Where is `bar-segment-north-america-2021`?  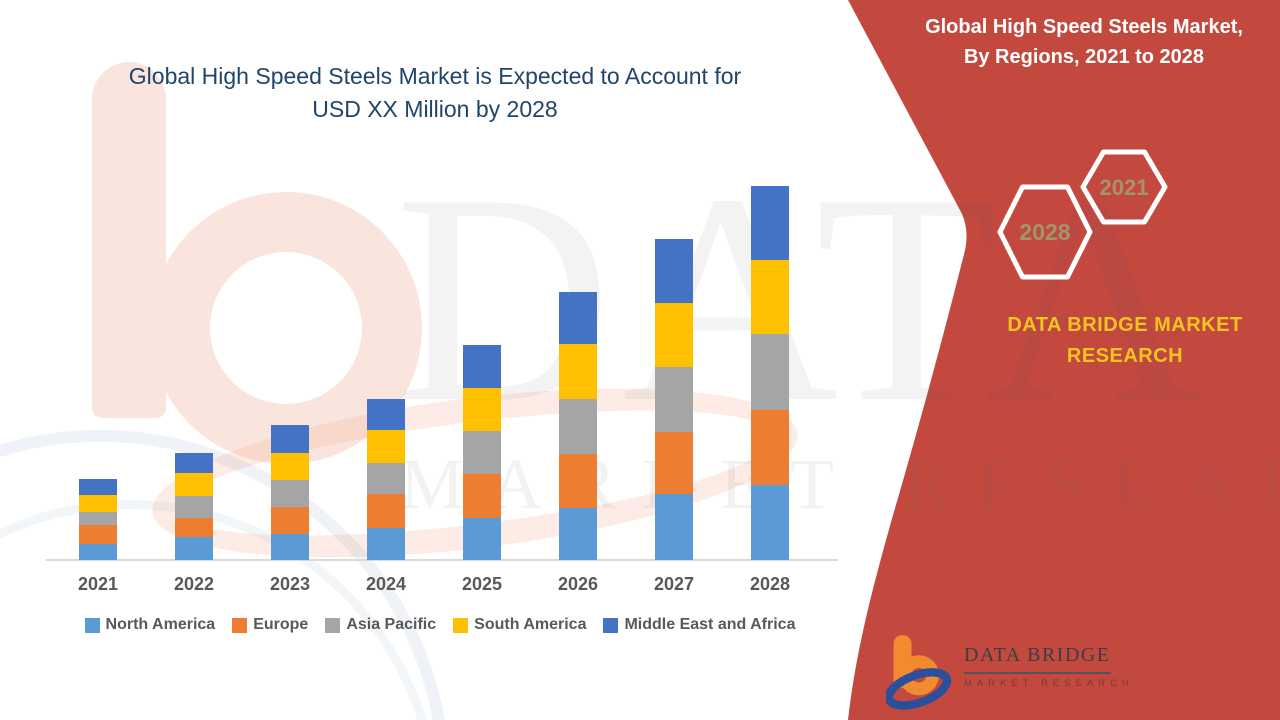
bar-segment-north-america-2021 is located at coordinates (98, 552).